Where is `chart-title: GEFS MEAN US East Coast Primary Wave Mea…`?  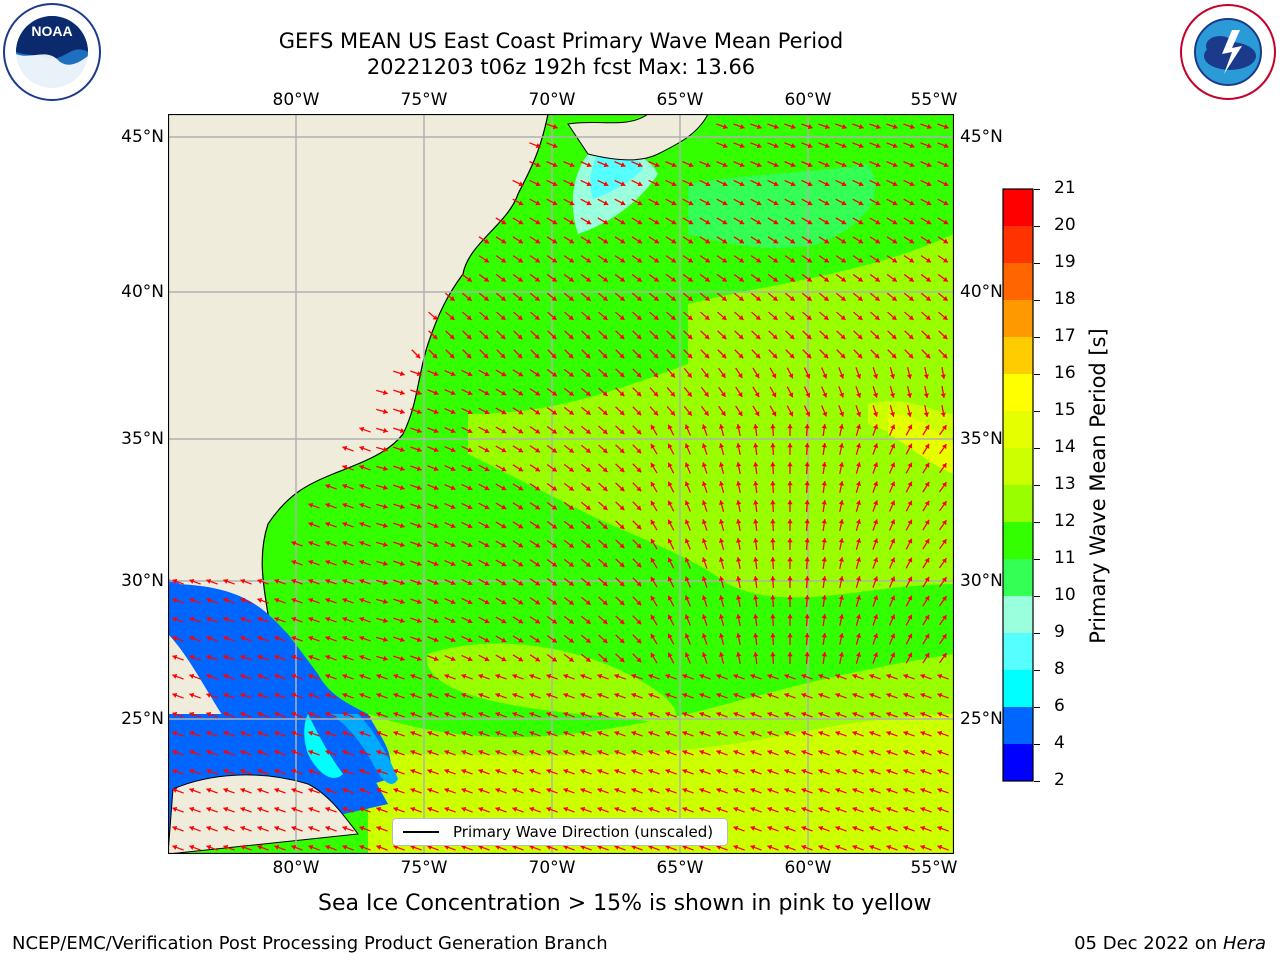
chart-title: GEFS MEAN US East Coast Primary Wave Mea… is located at coordinates (561, 41).